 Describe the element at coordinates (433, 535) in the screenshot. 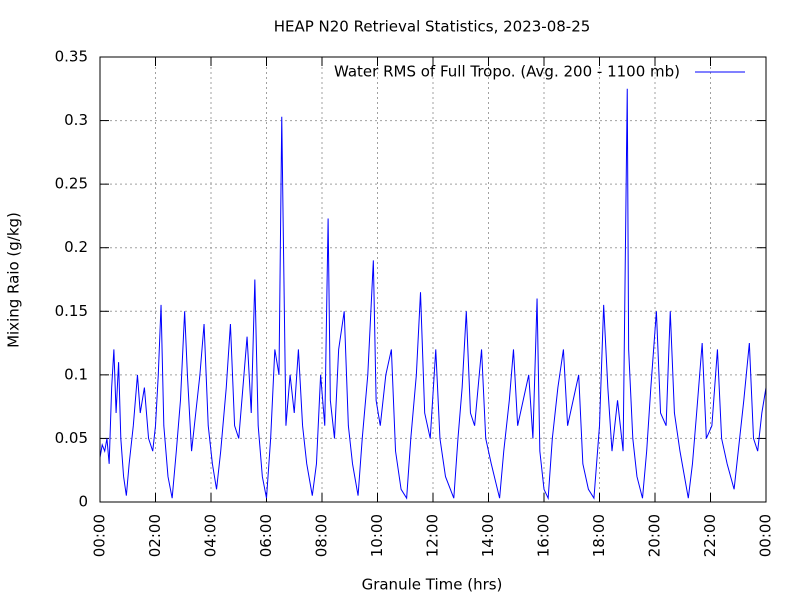

I see `x-tick-label: 12:00` at that location.